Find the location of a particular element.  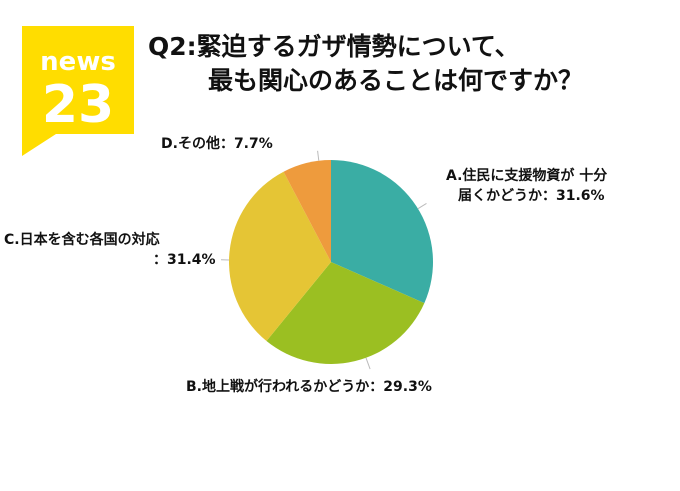

pie-slice-c is located at coordinates (280, 256).